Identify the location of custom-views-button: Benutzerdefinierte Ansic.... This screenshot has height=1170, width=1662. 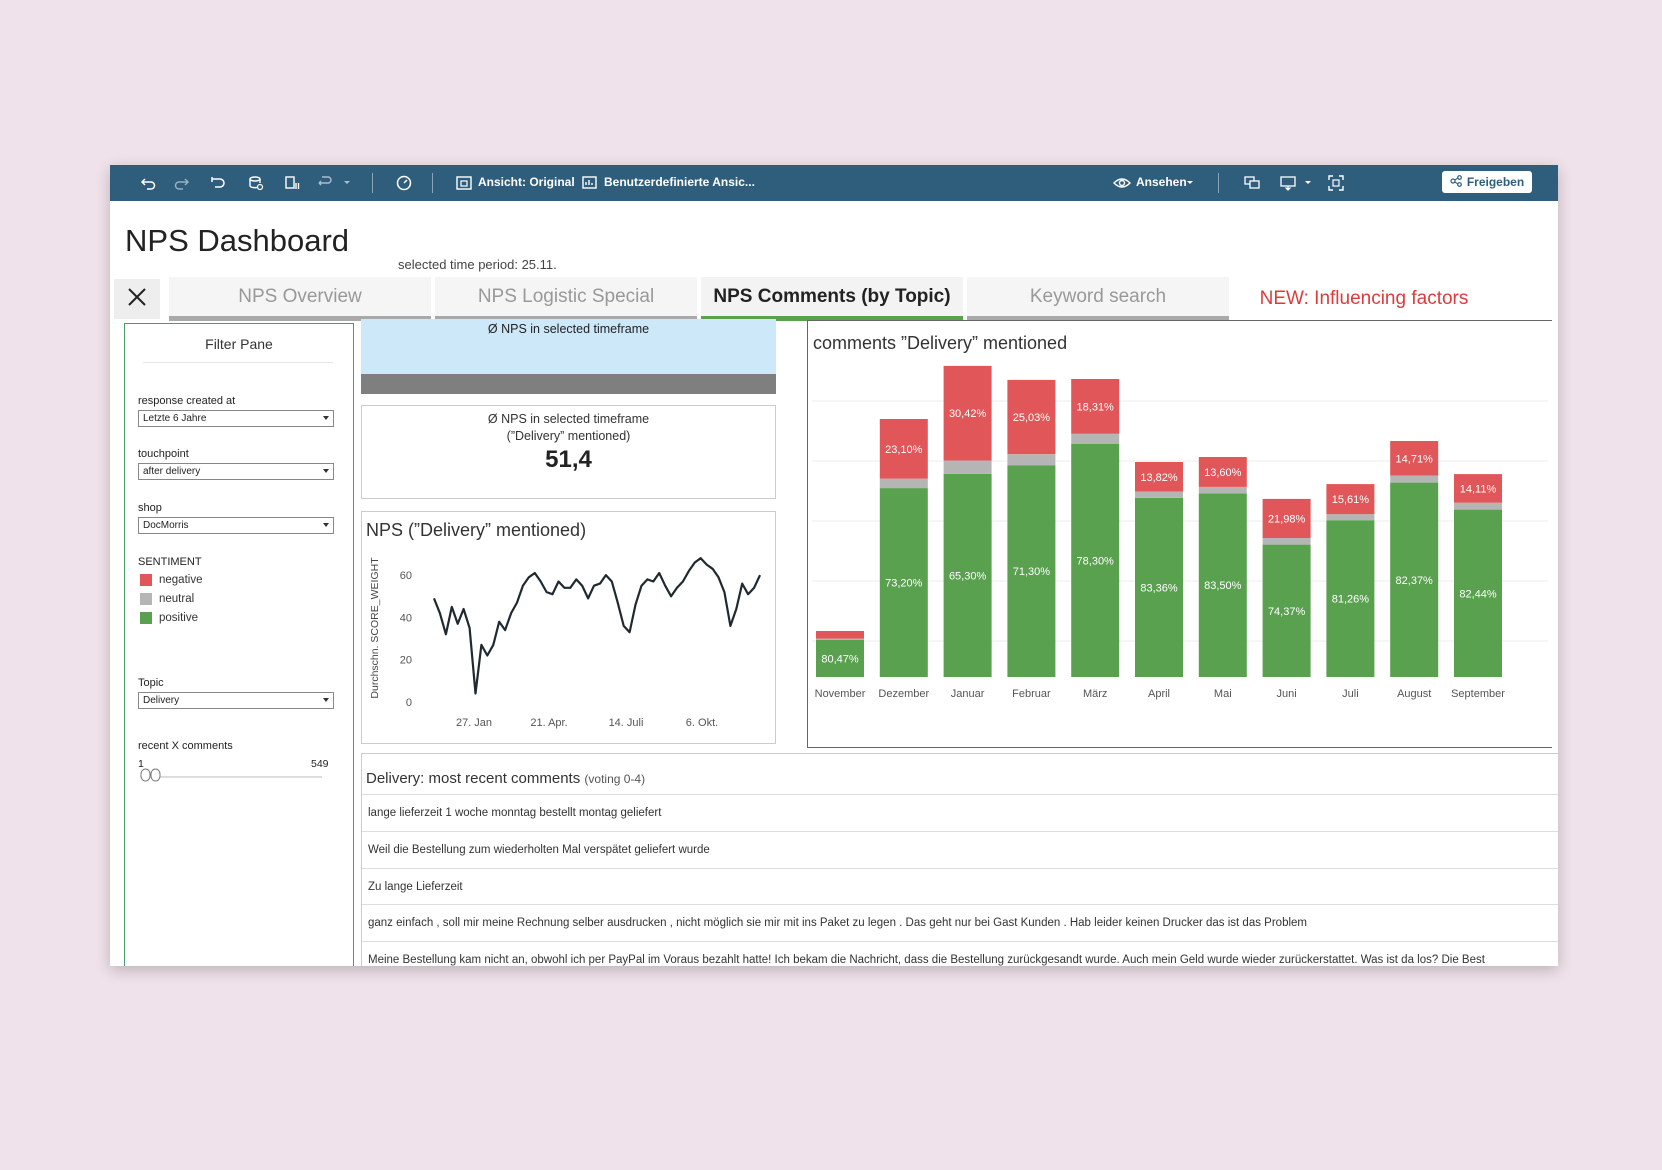
(679, 182).